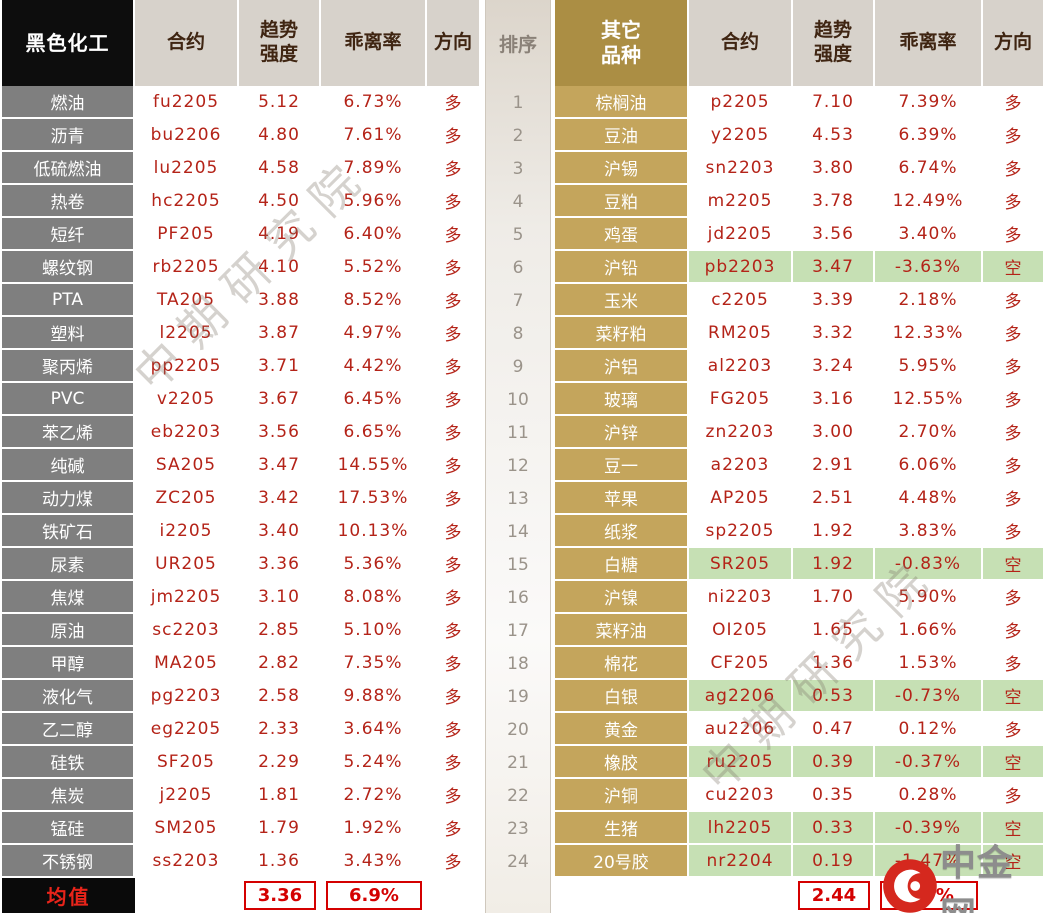 Image resolution: width=1049 pixels, height=913 pixels. Describe the element at coordinates (741, 663) in the screenshot. I see `contract-code: CF205` at that location.